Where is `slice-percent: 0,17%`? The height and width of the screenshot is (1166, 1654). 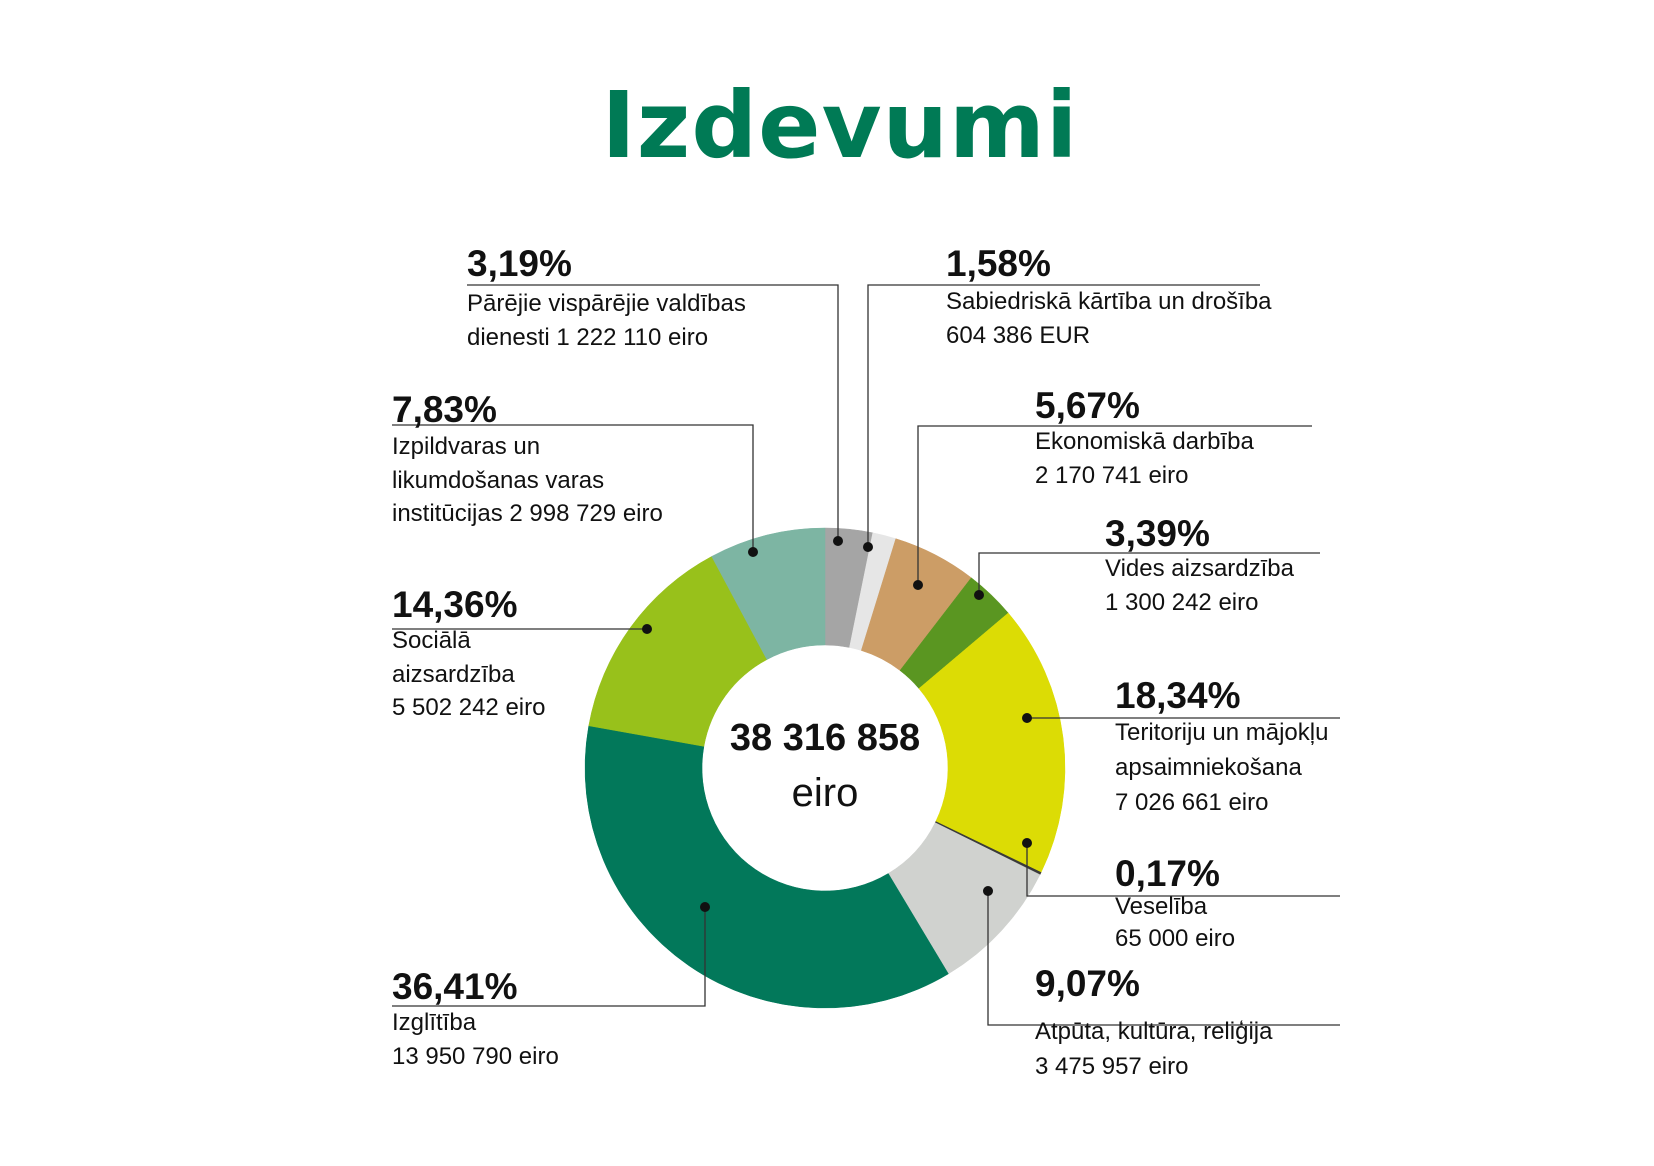
slice-percent: 0,17% is located at coordinates (1167, 873).